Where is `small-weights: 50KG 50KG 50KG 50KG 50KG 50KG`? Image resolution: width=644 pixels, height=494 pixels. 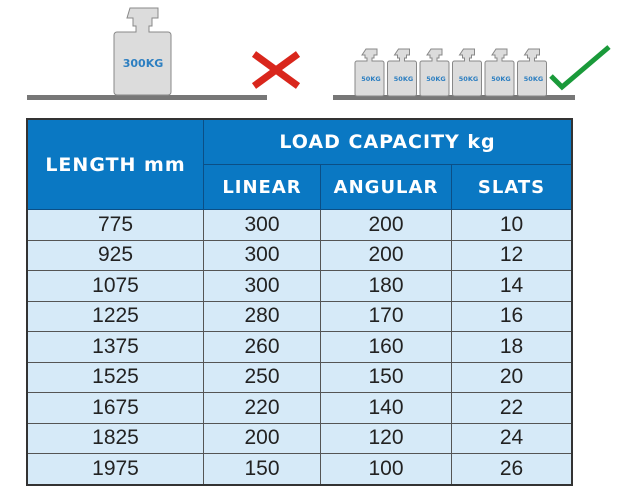
small-weights: 50KG 50KG 50KG 50KG 50KG 50KG is located at coordinates (450, 72).